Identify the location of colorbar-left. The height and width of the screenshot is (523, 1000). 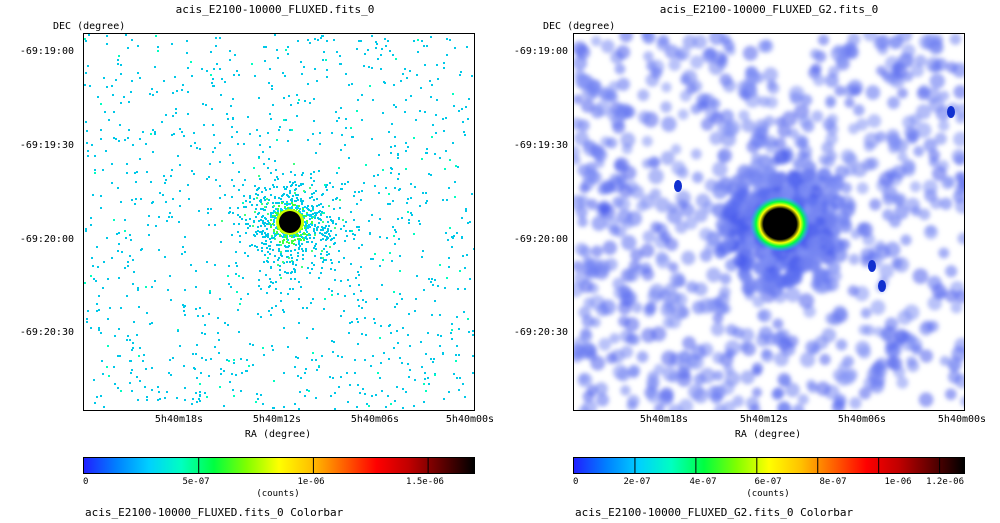
(279, 465).